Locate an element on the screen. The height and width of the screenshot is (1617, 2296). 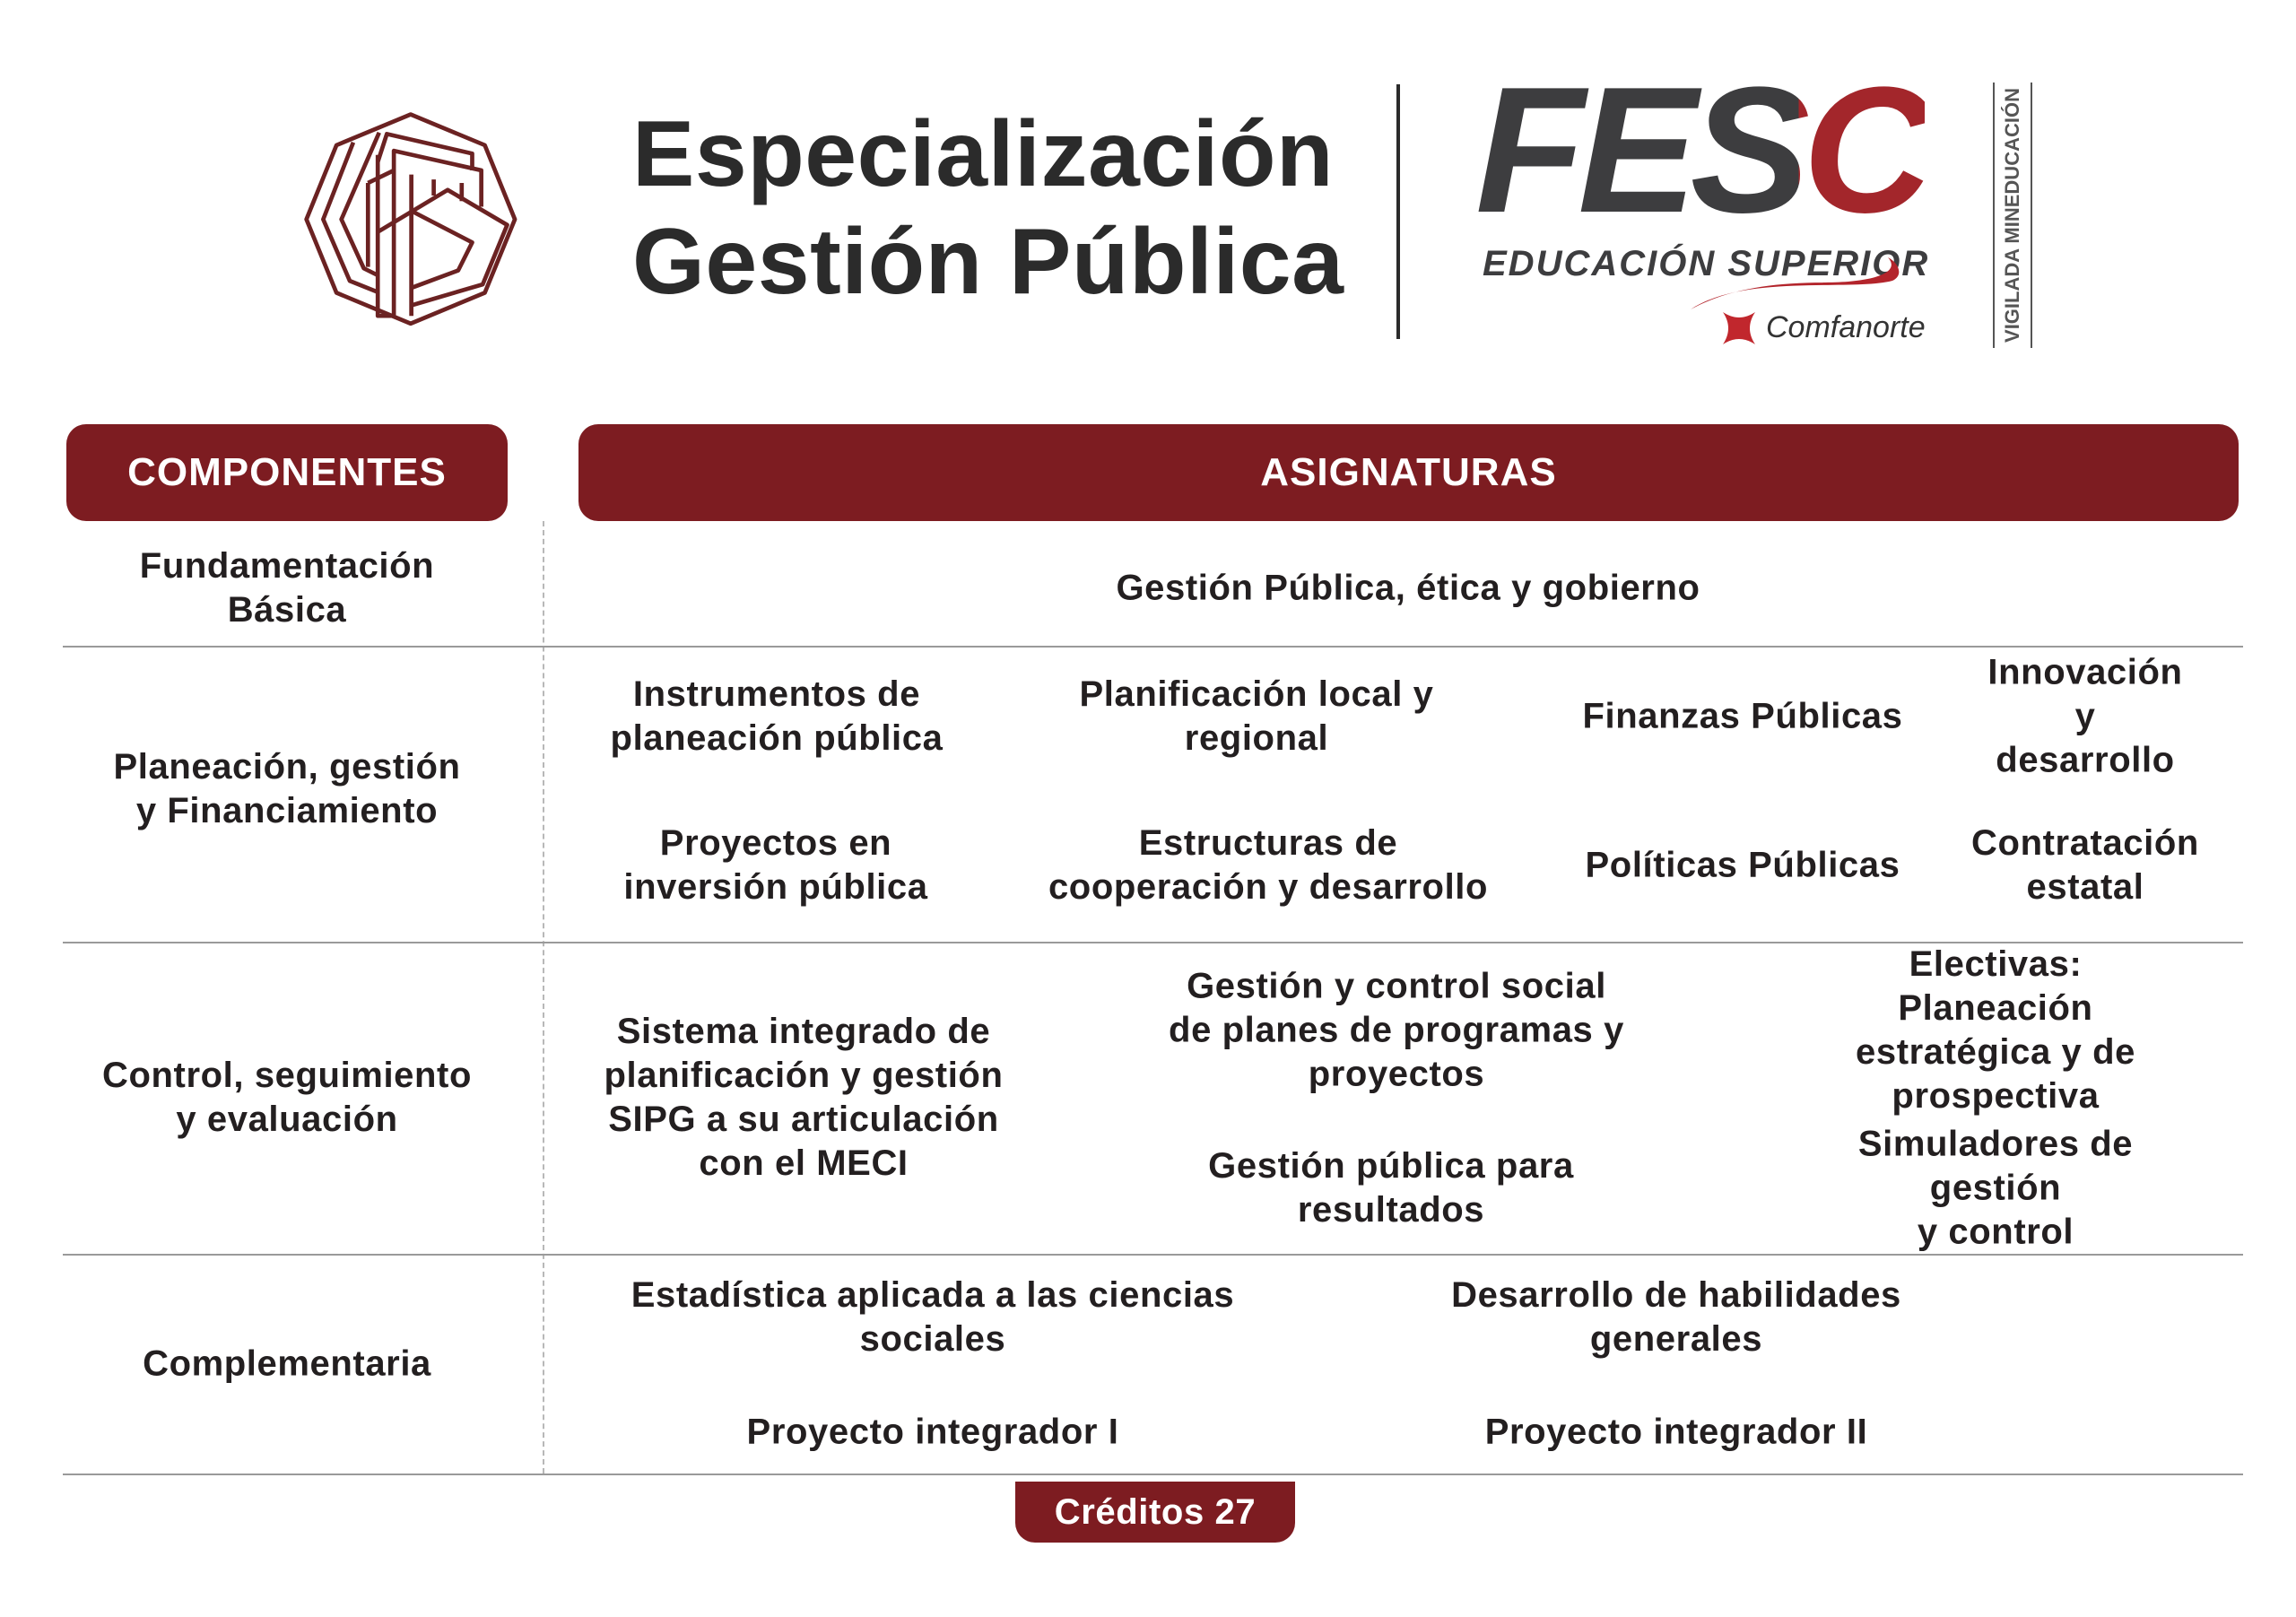
program-logo-icon is located at coordinates (410, 219).